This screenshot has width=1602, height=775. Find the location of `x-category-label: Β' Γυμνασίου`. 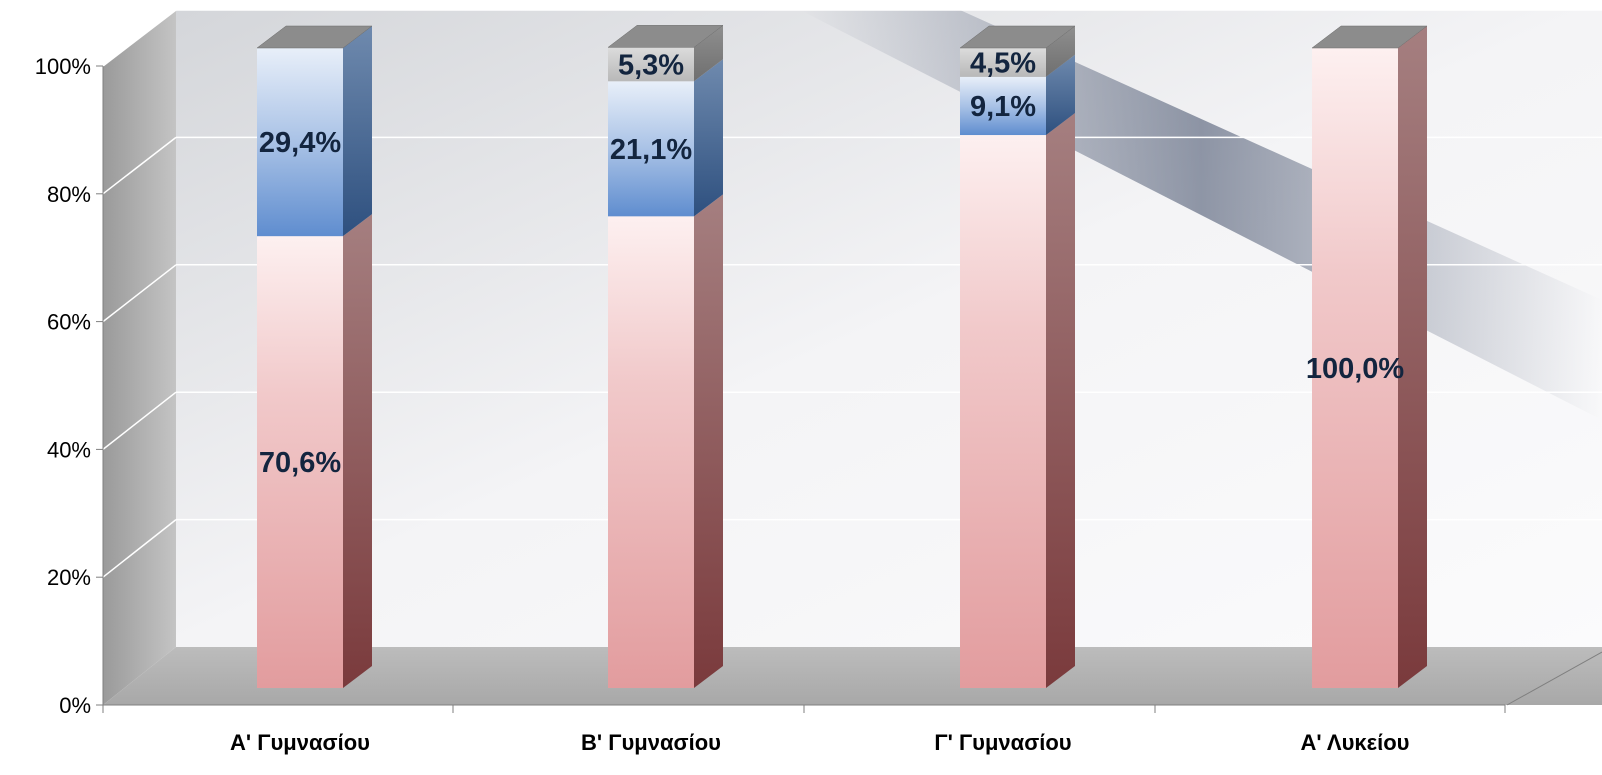

x-category-label: Β' Γυμνασίου is located at coordinates (651, 742).